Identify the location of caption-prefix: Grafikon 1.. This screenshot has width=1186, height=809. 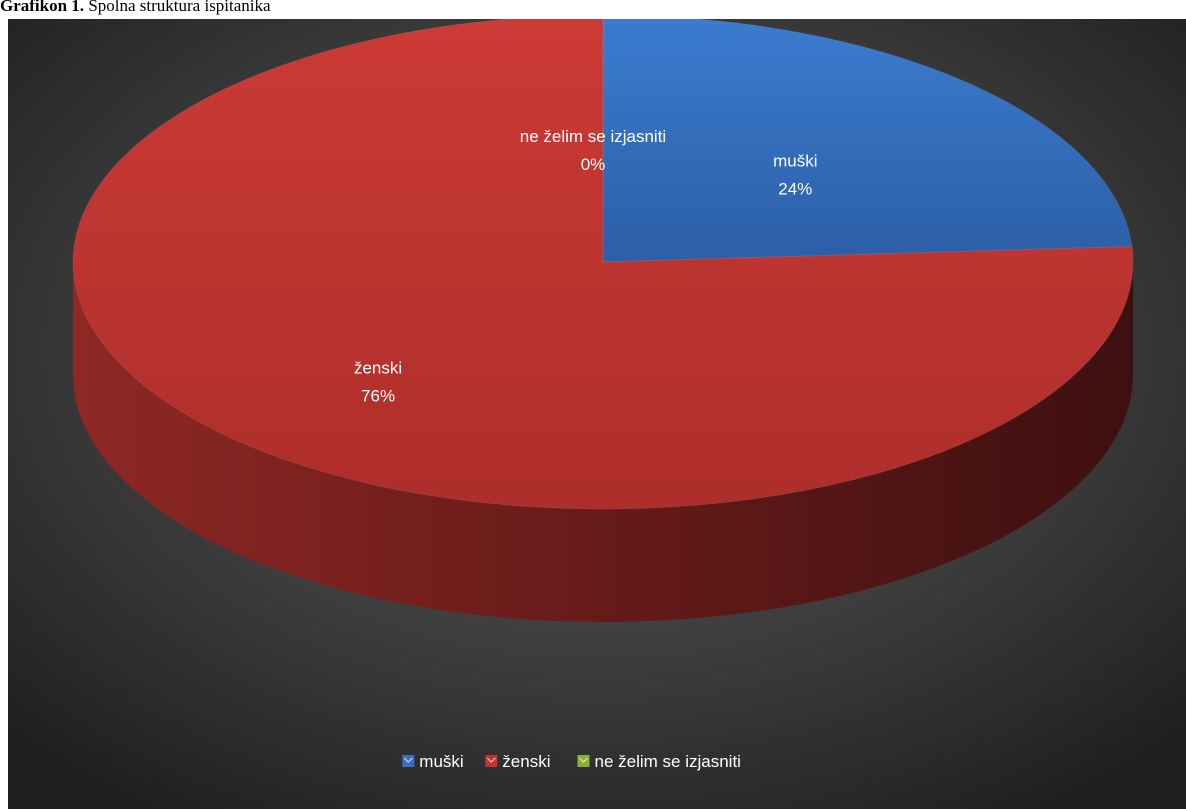
(42, 7).